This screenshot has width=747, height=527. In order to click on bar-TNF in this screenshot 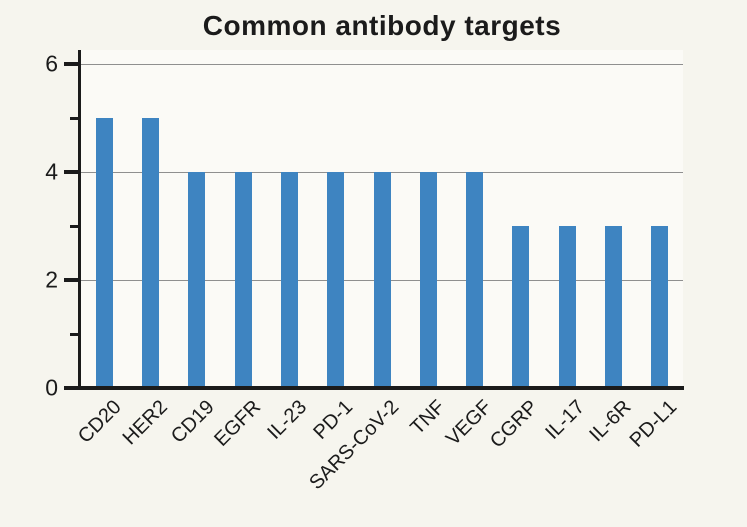, I will do `click(428, 280)`.